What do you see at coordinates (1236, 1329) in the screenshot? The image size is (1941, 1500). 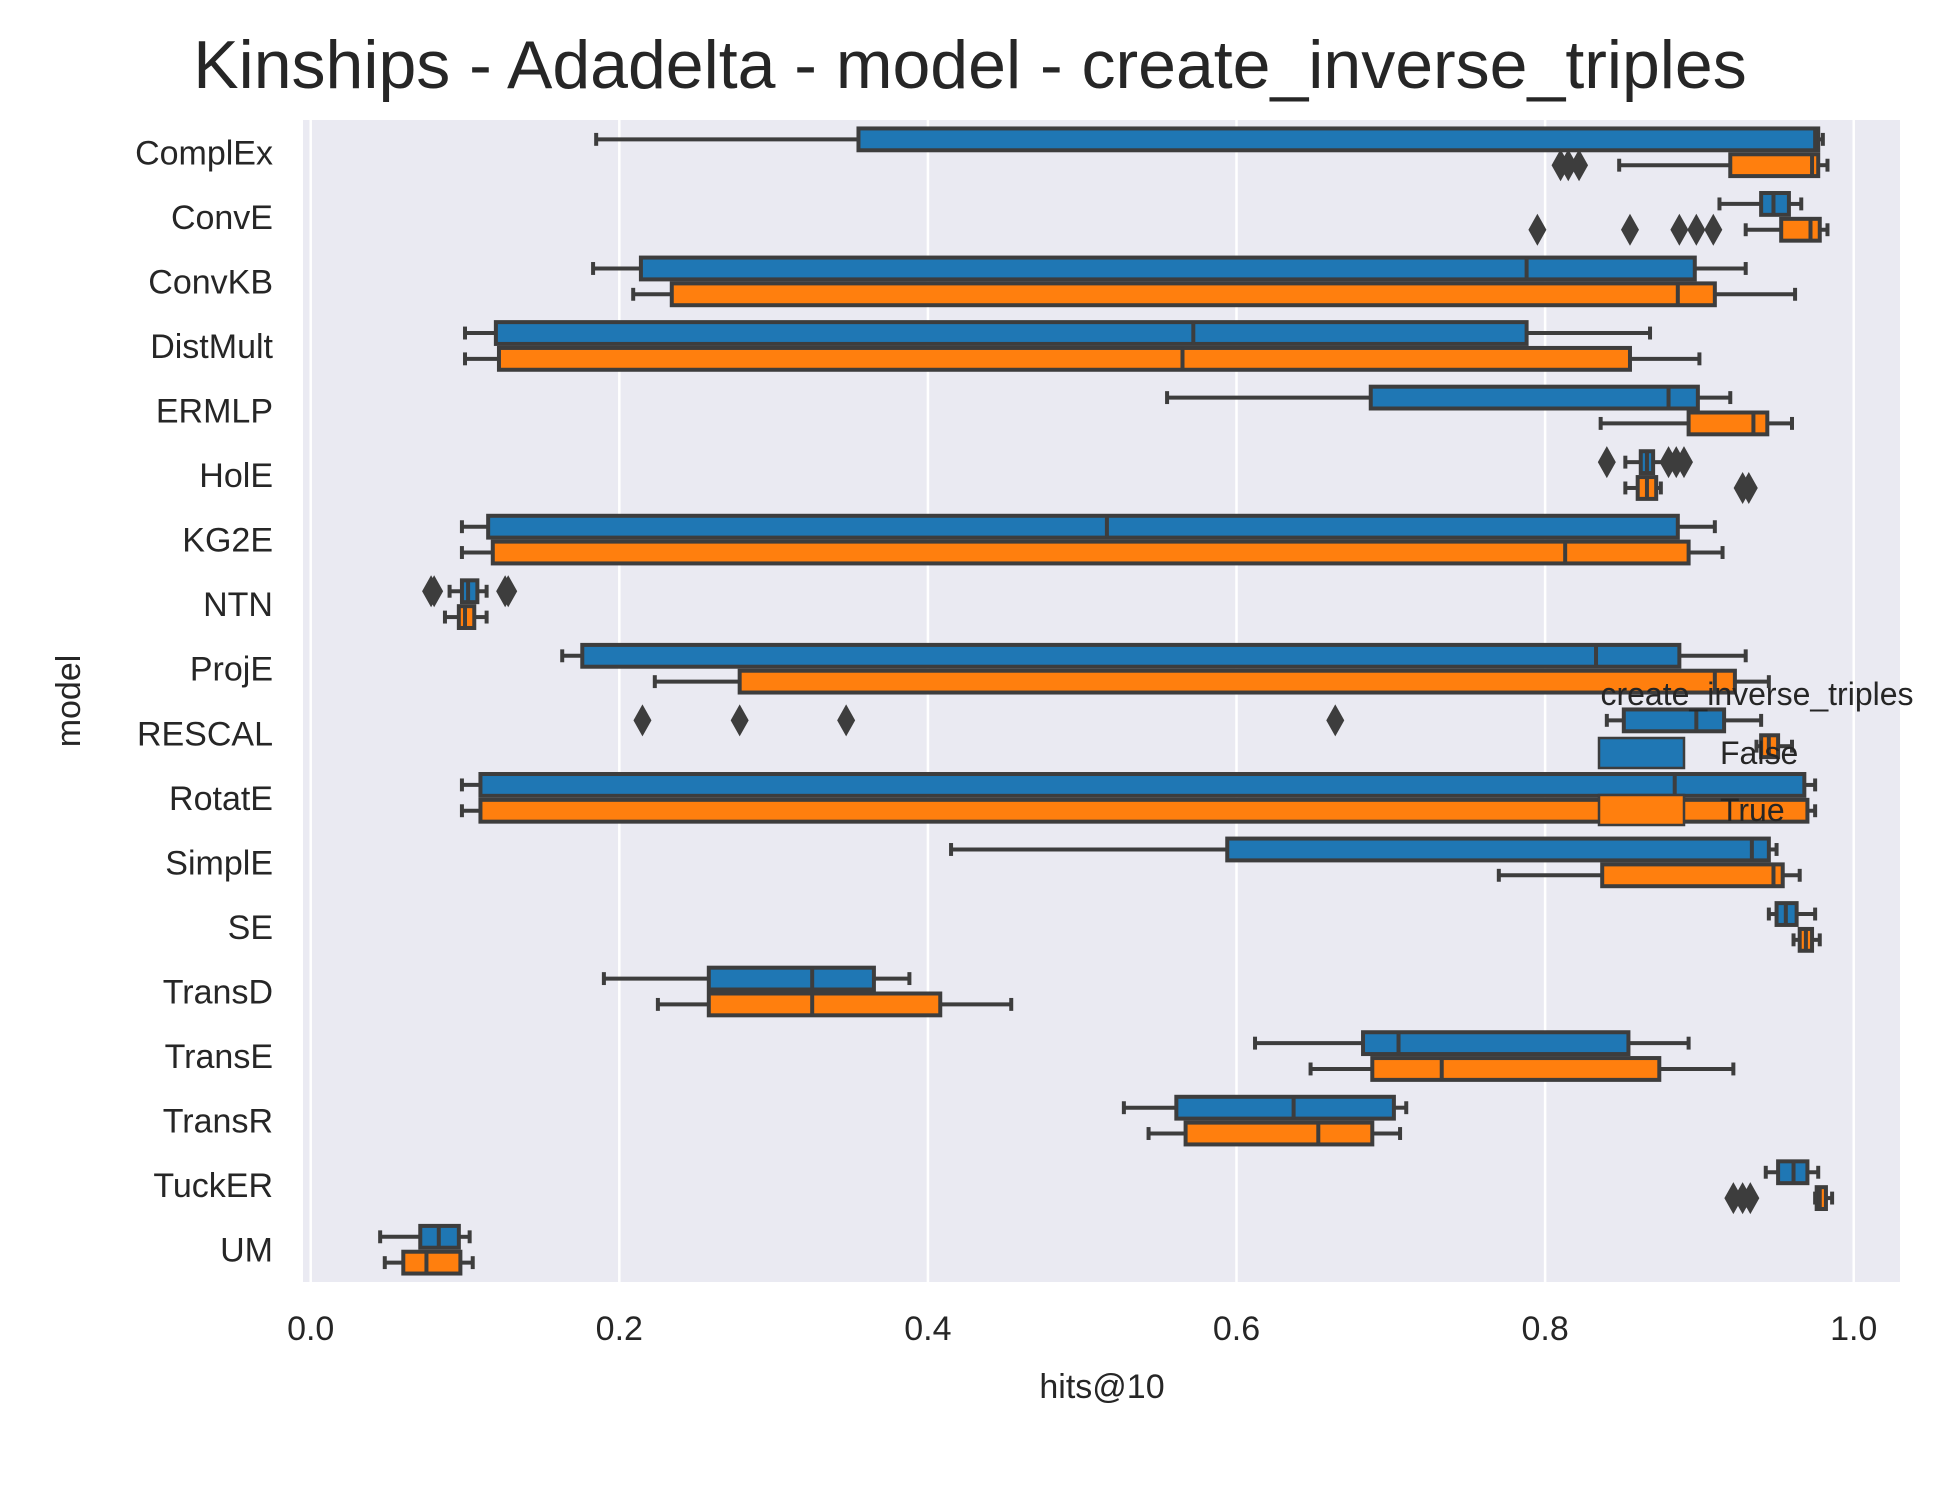 I see `x-tick-label: 0.6` at bounding box center [1236, 1329].